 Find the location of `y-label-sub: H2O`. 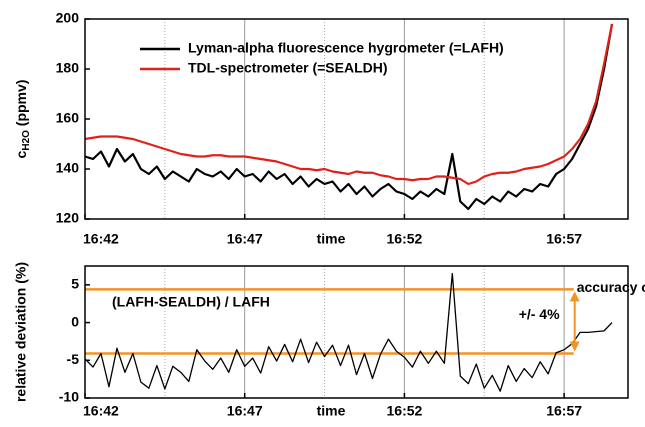

y-label-sub: H2O is located at coordinates (26, 140).